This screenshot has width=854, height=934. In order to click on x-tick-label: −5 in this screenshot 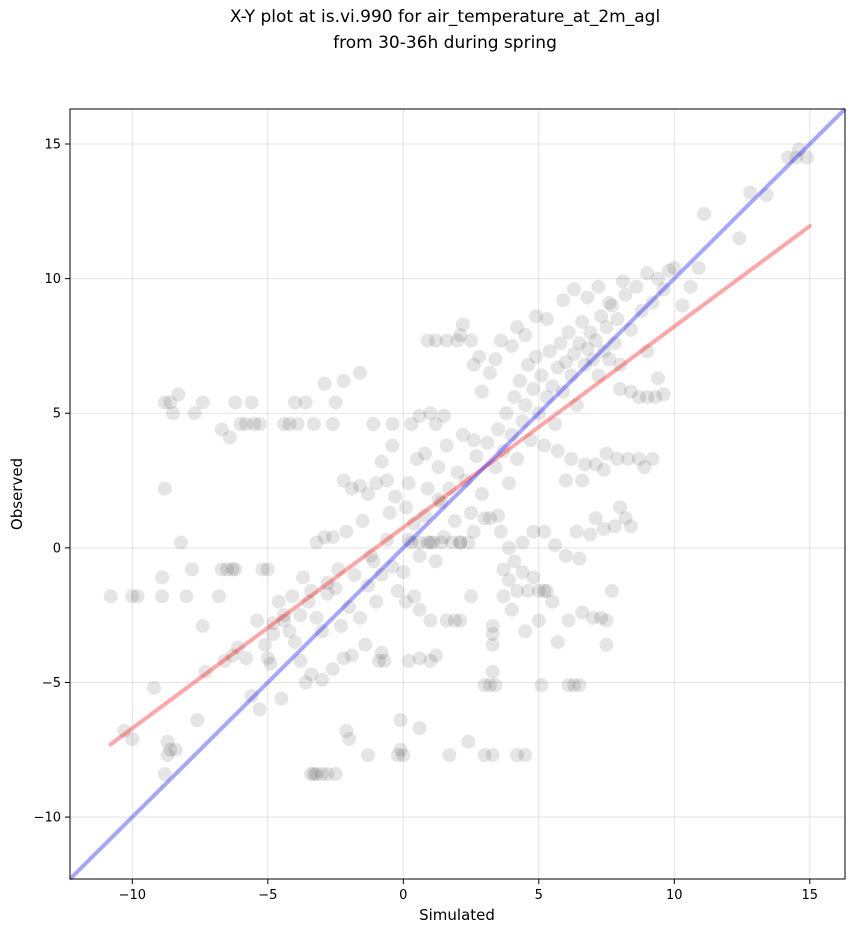, I will do `click(267, 895)`.